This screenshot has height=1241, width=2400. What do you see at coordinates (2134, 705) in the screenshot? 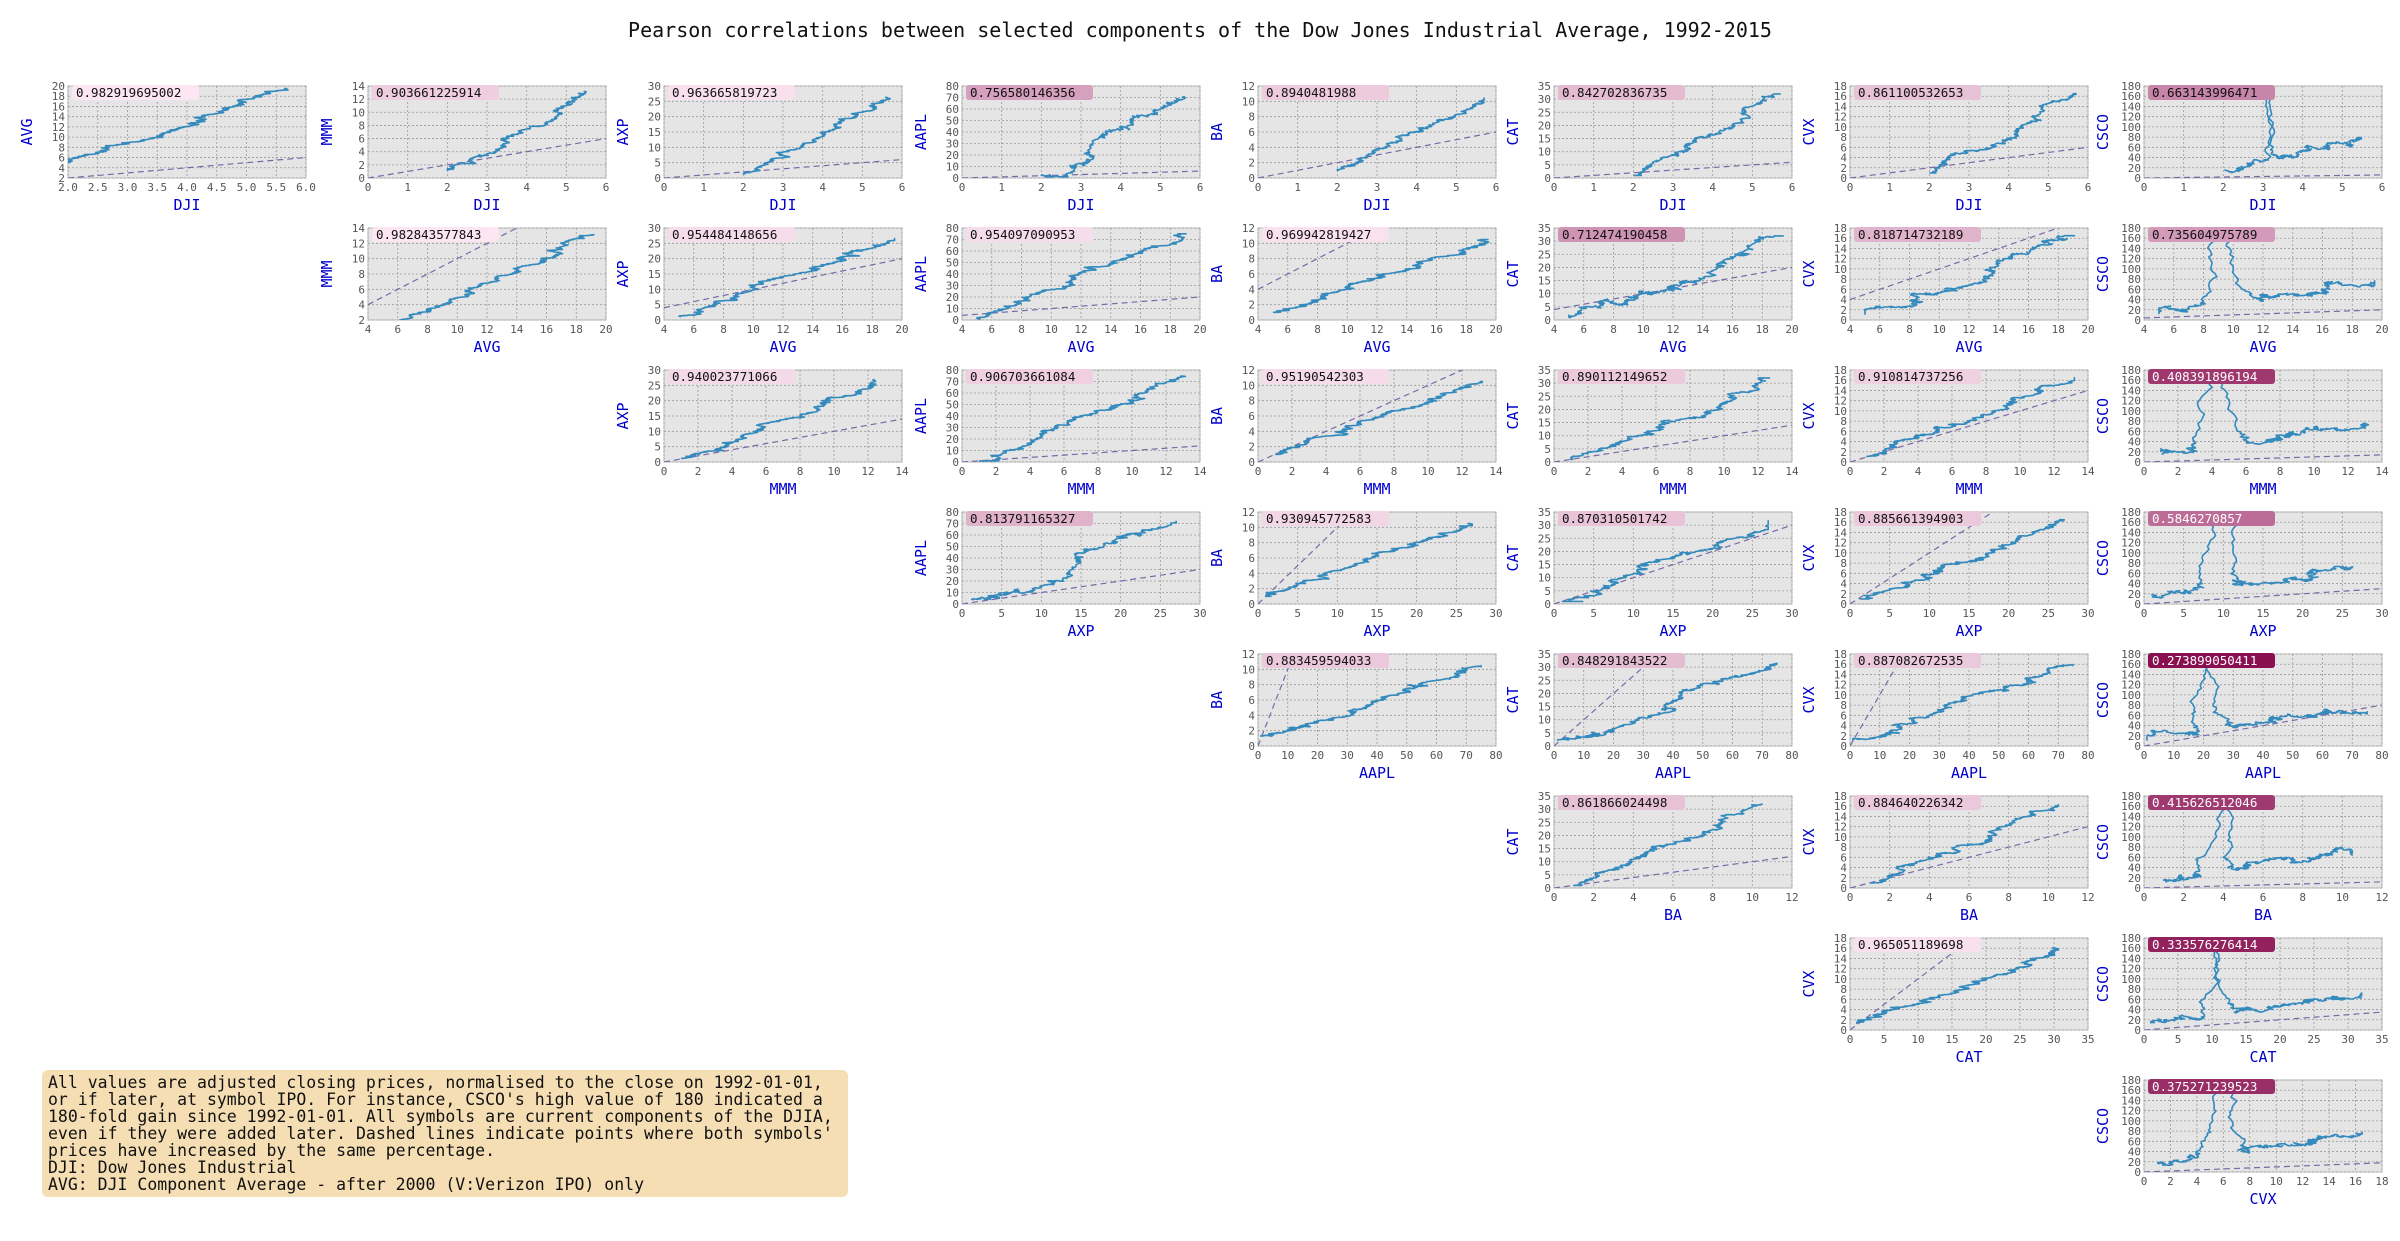
I see `y-tick-label: 80` at bounding box center [2134, 705].